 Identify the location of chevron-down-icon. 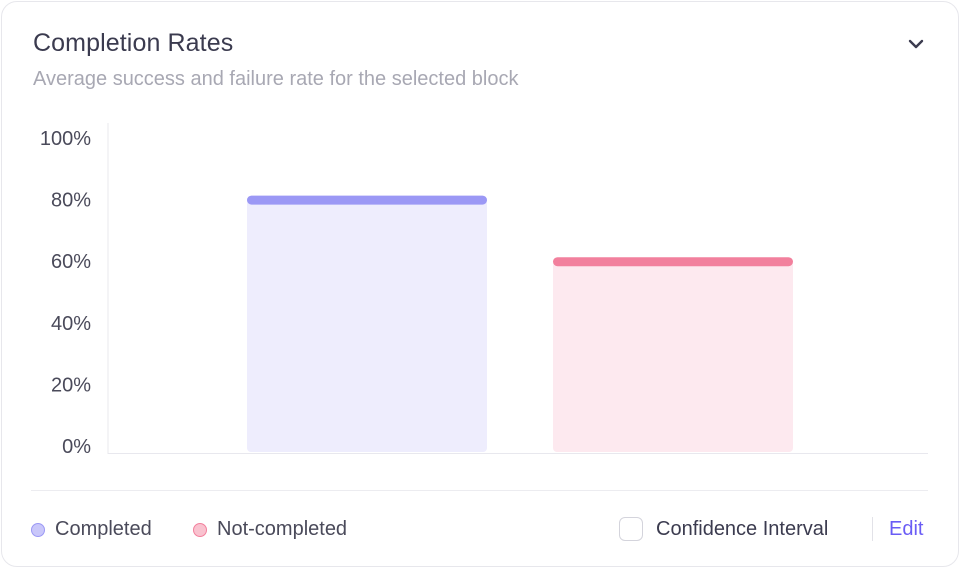
(916, 44).